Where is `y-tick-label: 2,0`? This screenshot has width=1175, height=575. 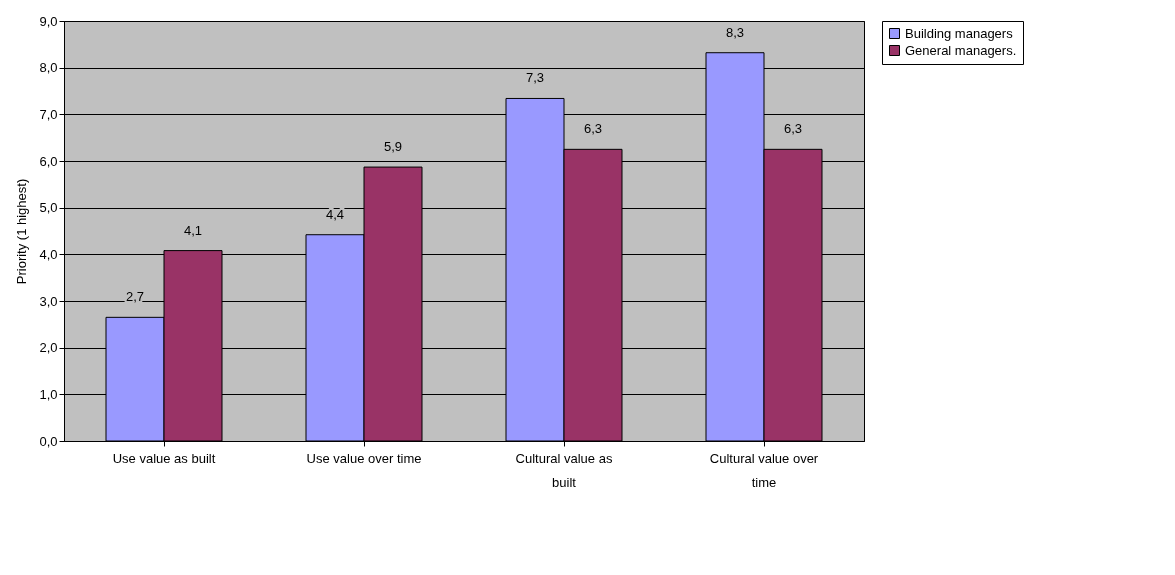
y-tick-label: 2,0 is located at coordinates (48, 348).